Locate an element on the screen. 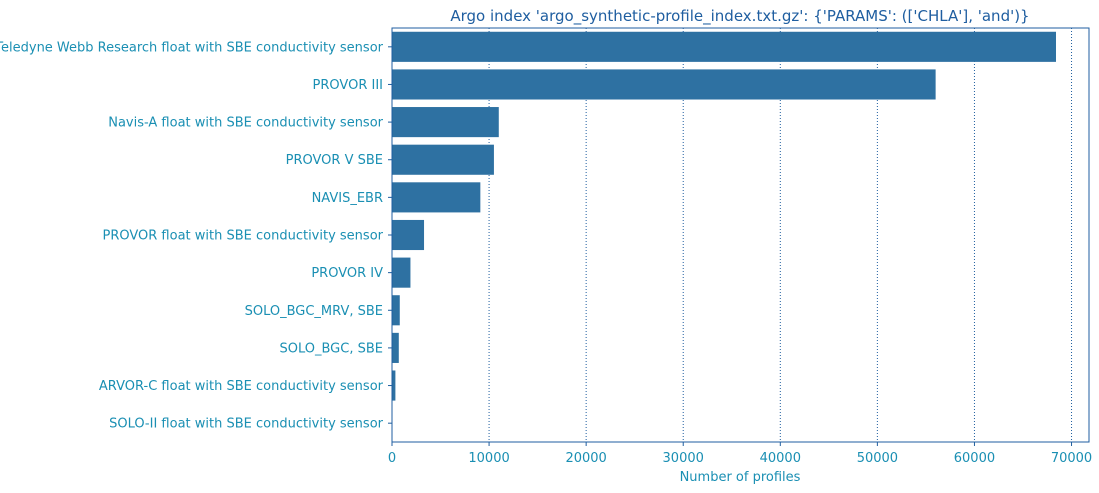 This screenshot has height=493, width=1099. x-tick-label: 40000 is located at coordinates (780, 458).